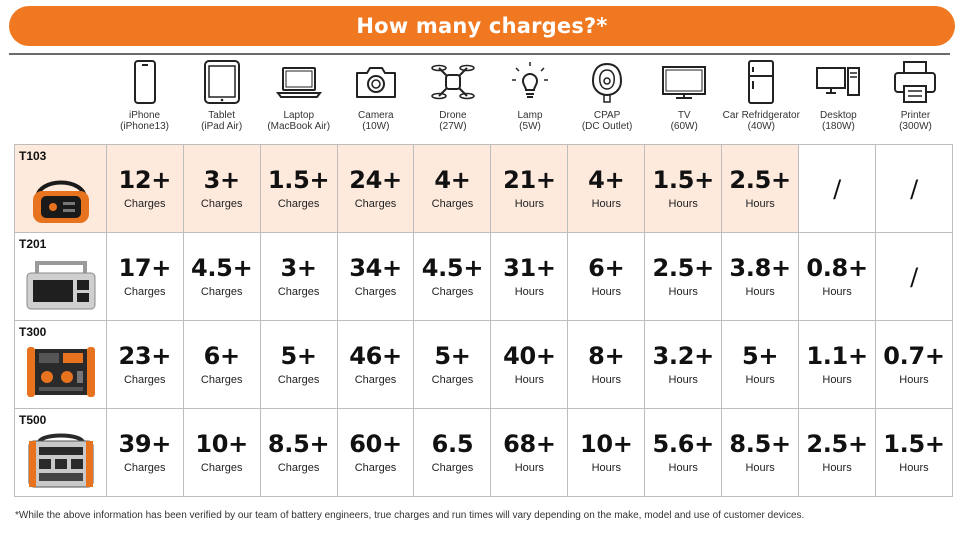 The width and height of the screenshot is (970, 537). I want to click on cell-value: /, so click(914, 276).